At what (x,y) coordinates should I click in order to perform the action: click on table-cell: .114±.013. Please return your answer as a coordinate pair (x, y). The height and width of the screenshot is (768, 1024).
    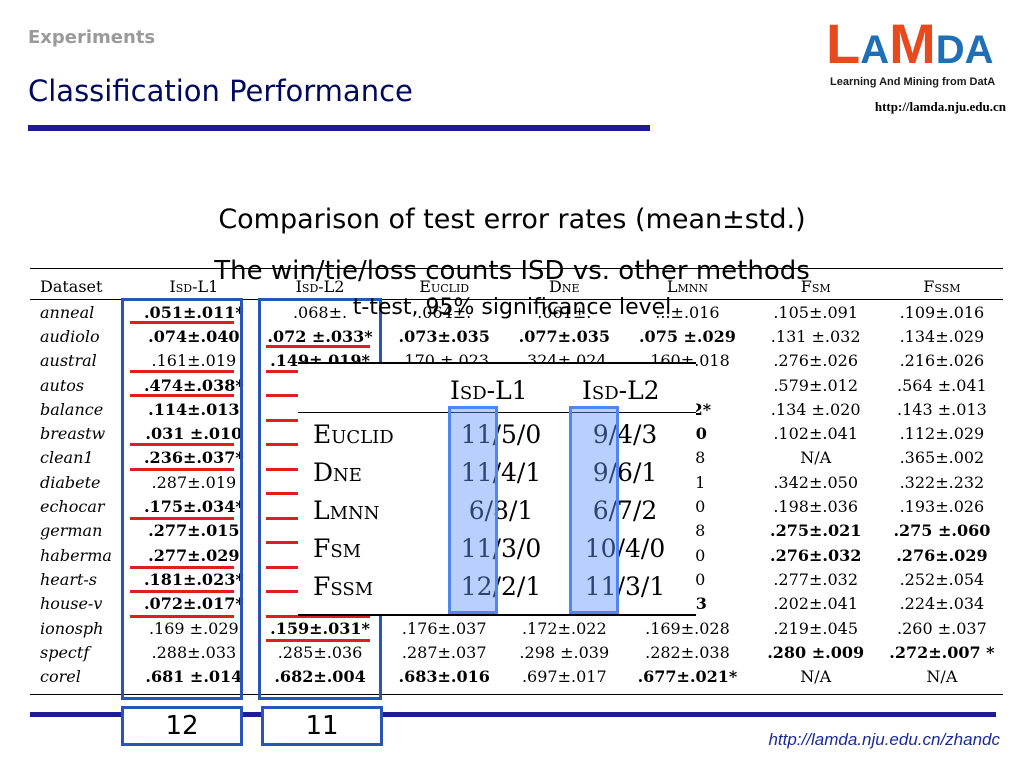
    Looking at the image, I should click on (194, 409).